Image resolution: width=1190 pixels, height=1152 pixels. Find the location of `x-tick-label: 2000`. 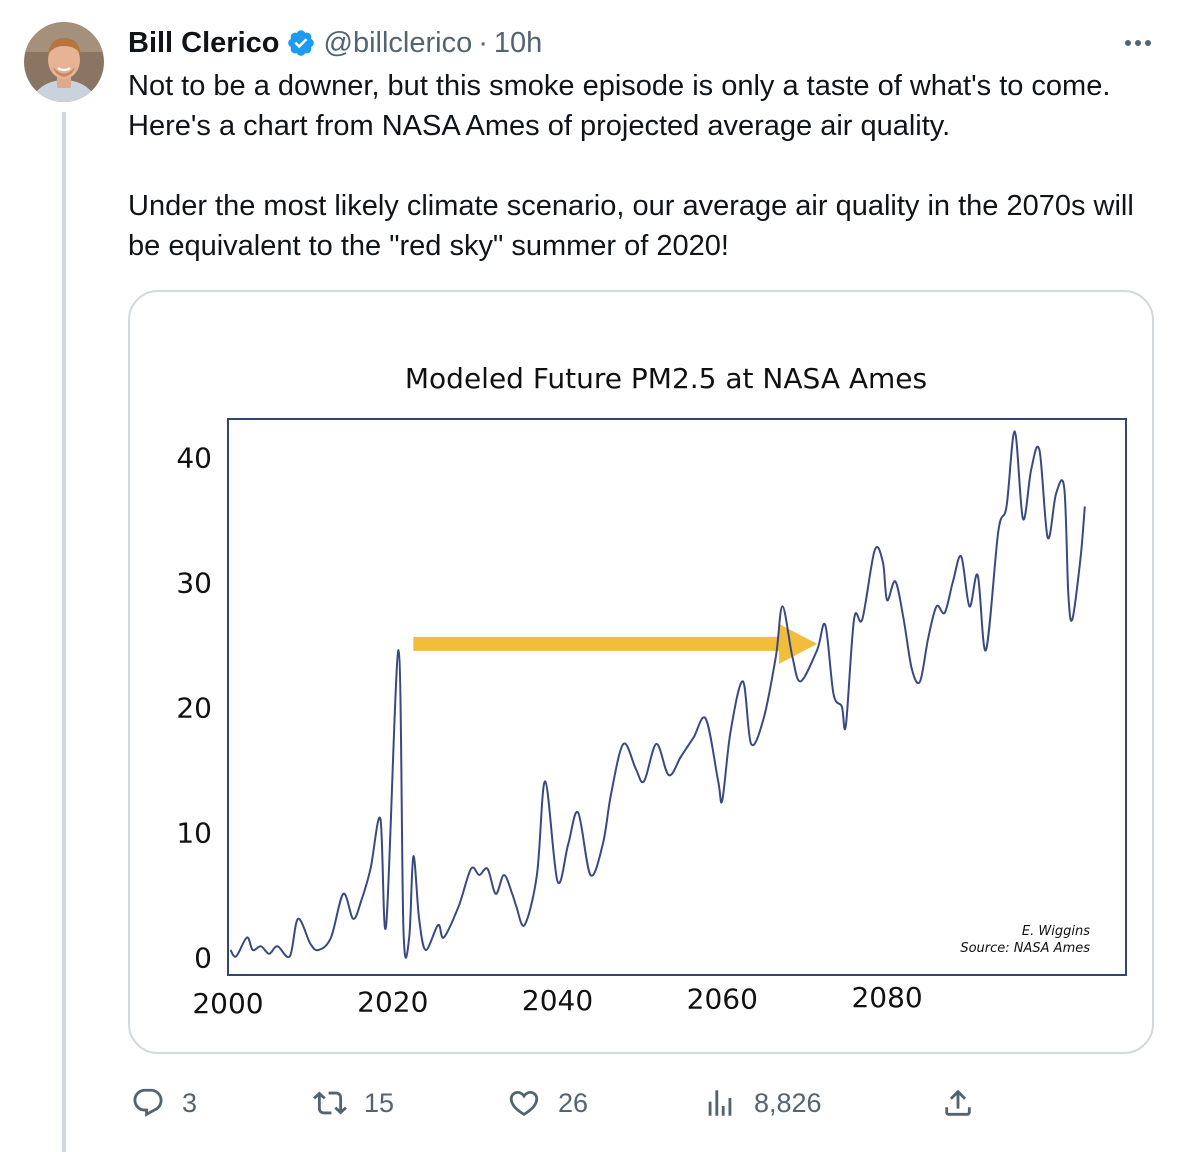

x-tick-label: 2000 is located at coordinates (227, 1003).